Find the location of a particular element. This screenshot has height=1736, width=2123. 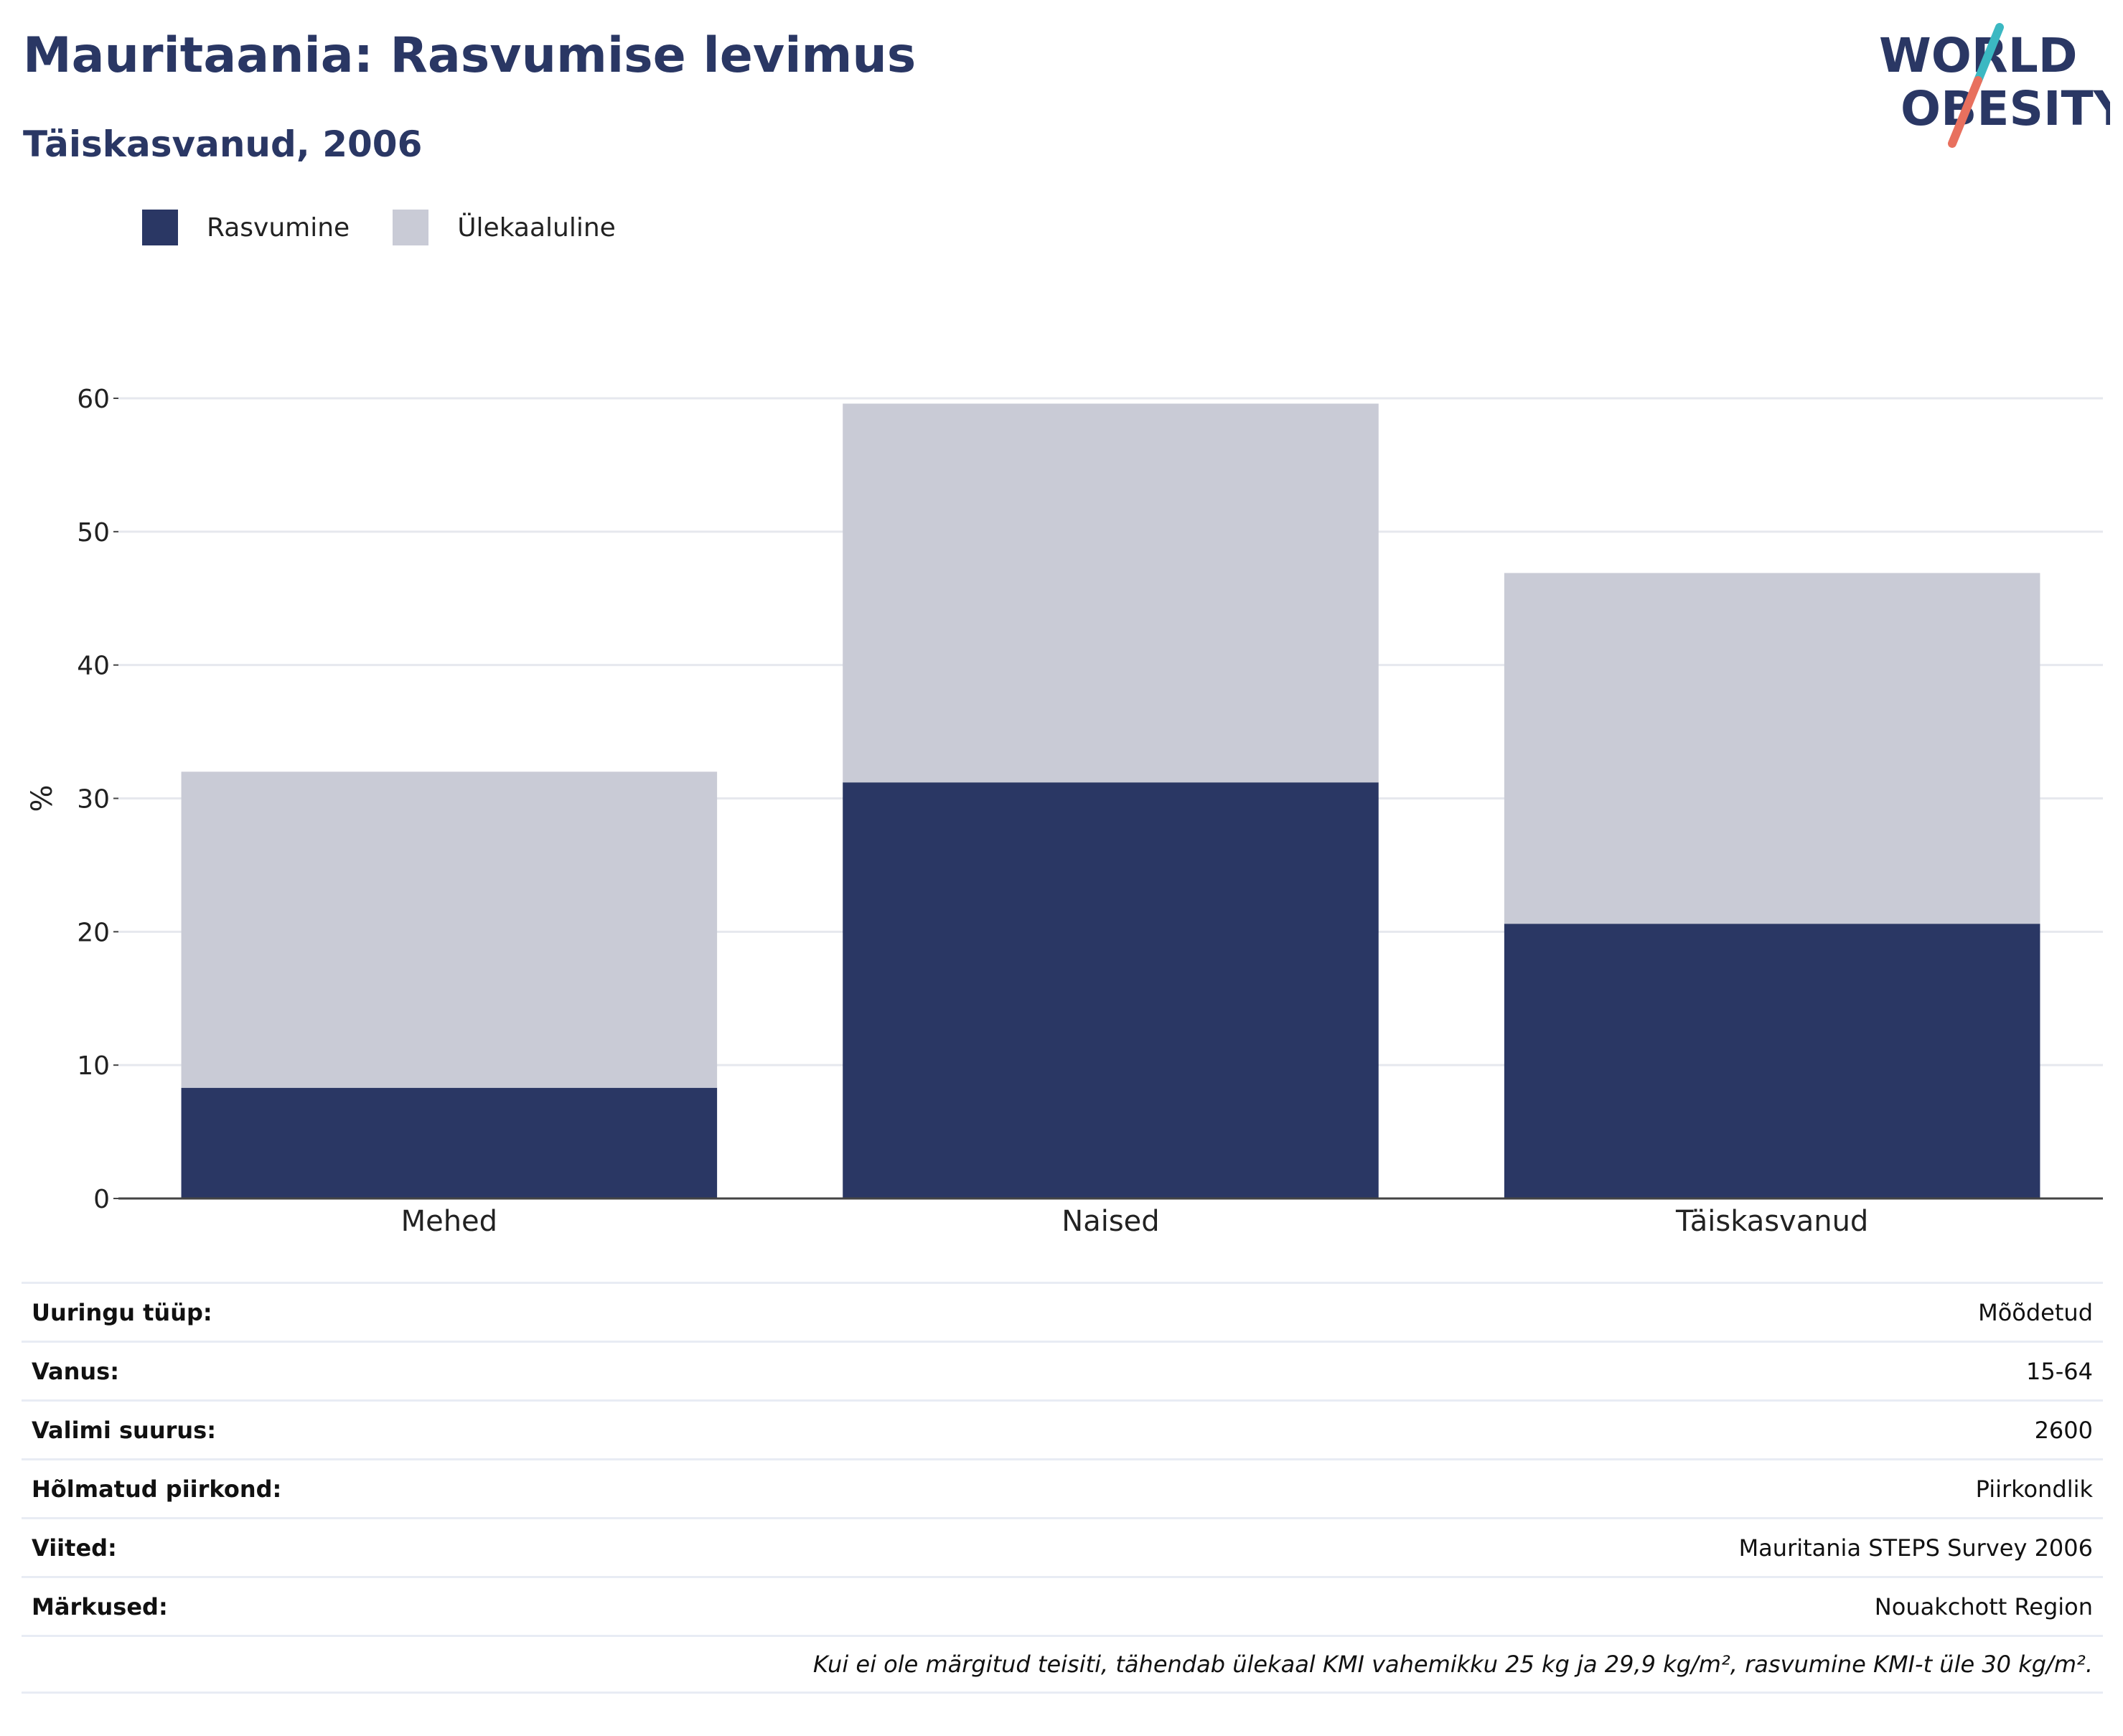

y-tick-label: 20 is located at coordinates (93, 932).